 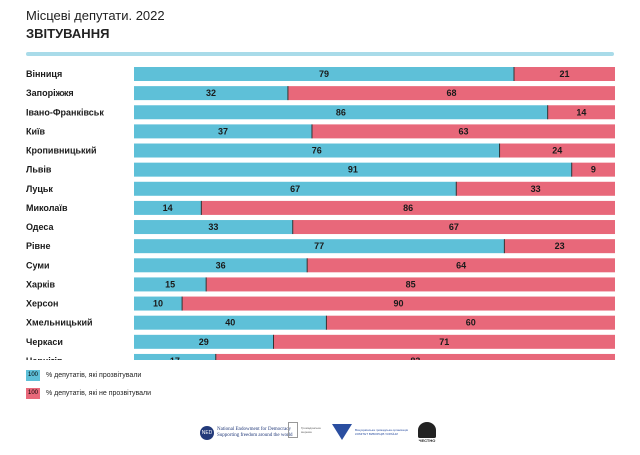 I want to click on bar-row: Івано-Франківськ 86 14, so click(x=320, y=112).